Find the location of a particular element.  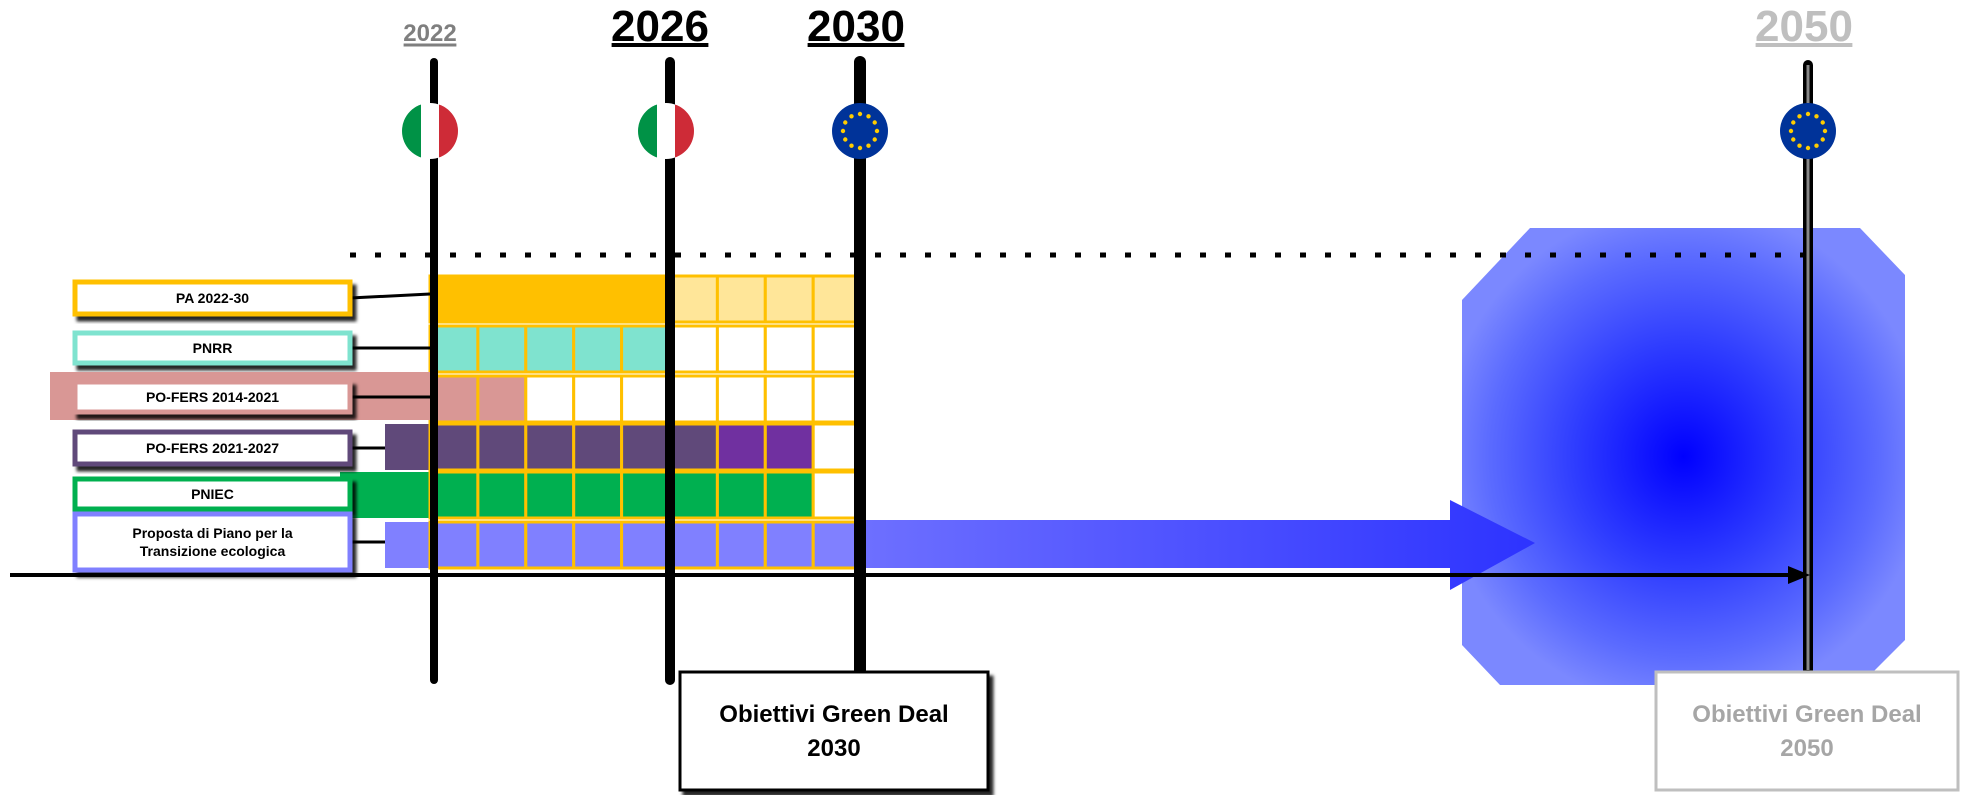

year-heading-2022: 2022 is located at coordinates (429, 33).